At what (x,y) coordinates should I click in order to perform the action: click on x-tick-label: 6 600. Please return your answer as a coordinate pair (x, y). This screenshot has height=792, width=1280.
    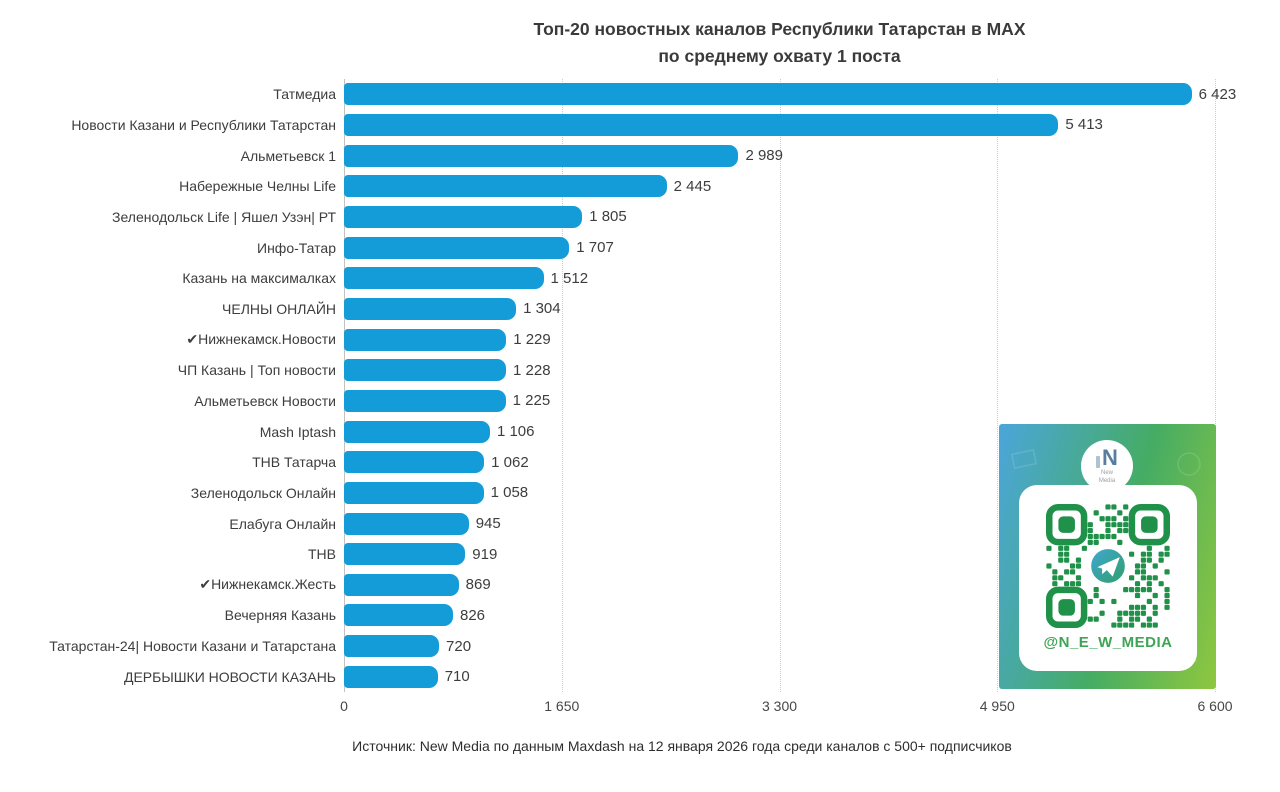
    Looking at the image, I should click on (1215, 706).